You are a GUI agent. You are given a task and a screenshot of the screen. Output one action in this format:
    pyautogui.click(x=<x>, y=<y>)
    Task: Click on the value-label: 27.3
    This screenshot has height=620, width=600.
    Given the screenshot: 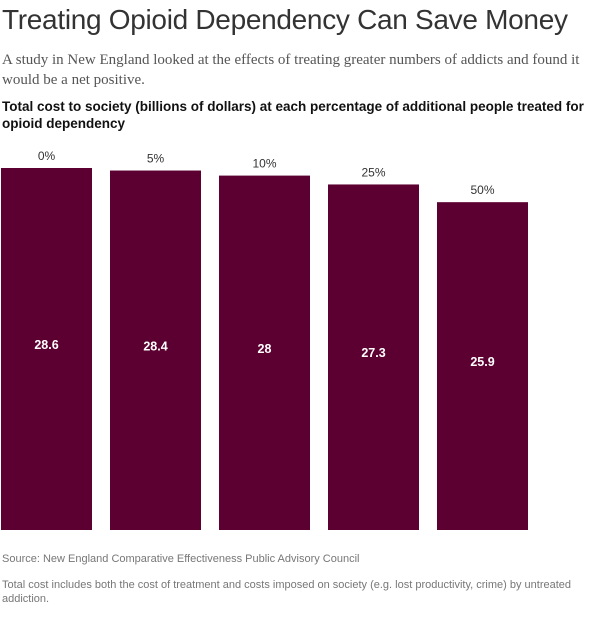 What is the action you would take?
    pyautogui.click(x=373, y=353)
    